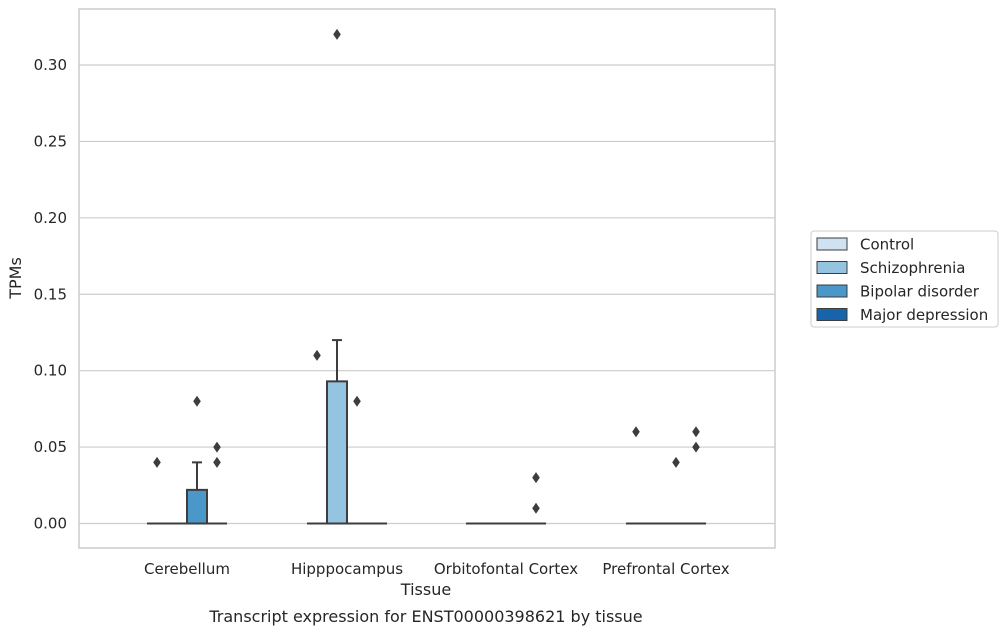  Describe the element at coordinates (50, 447) in the screenshot. I see `y-tick-label: 0.05` at that location.